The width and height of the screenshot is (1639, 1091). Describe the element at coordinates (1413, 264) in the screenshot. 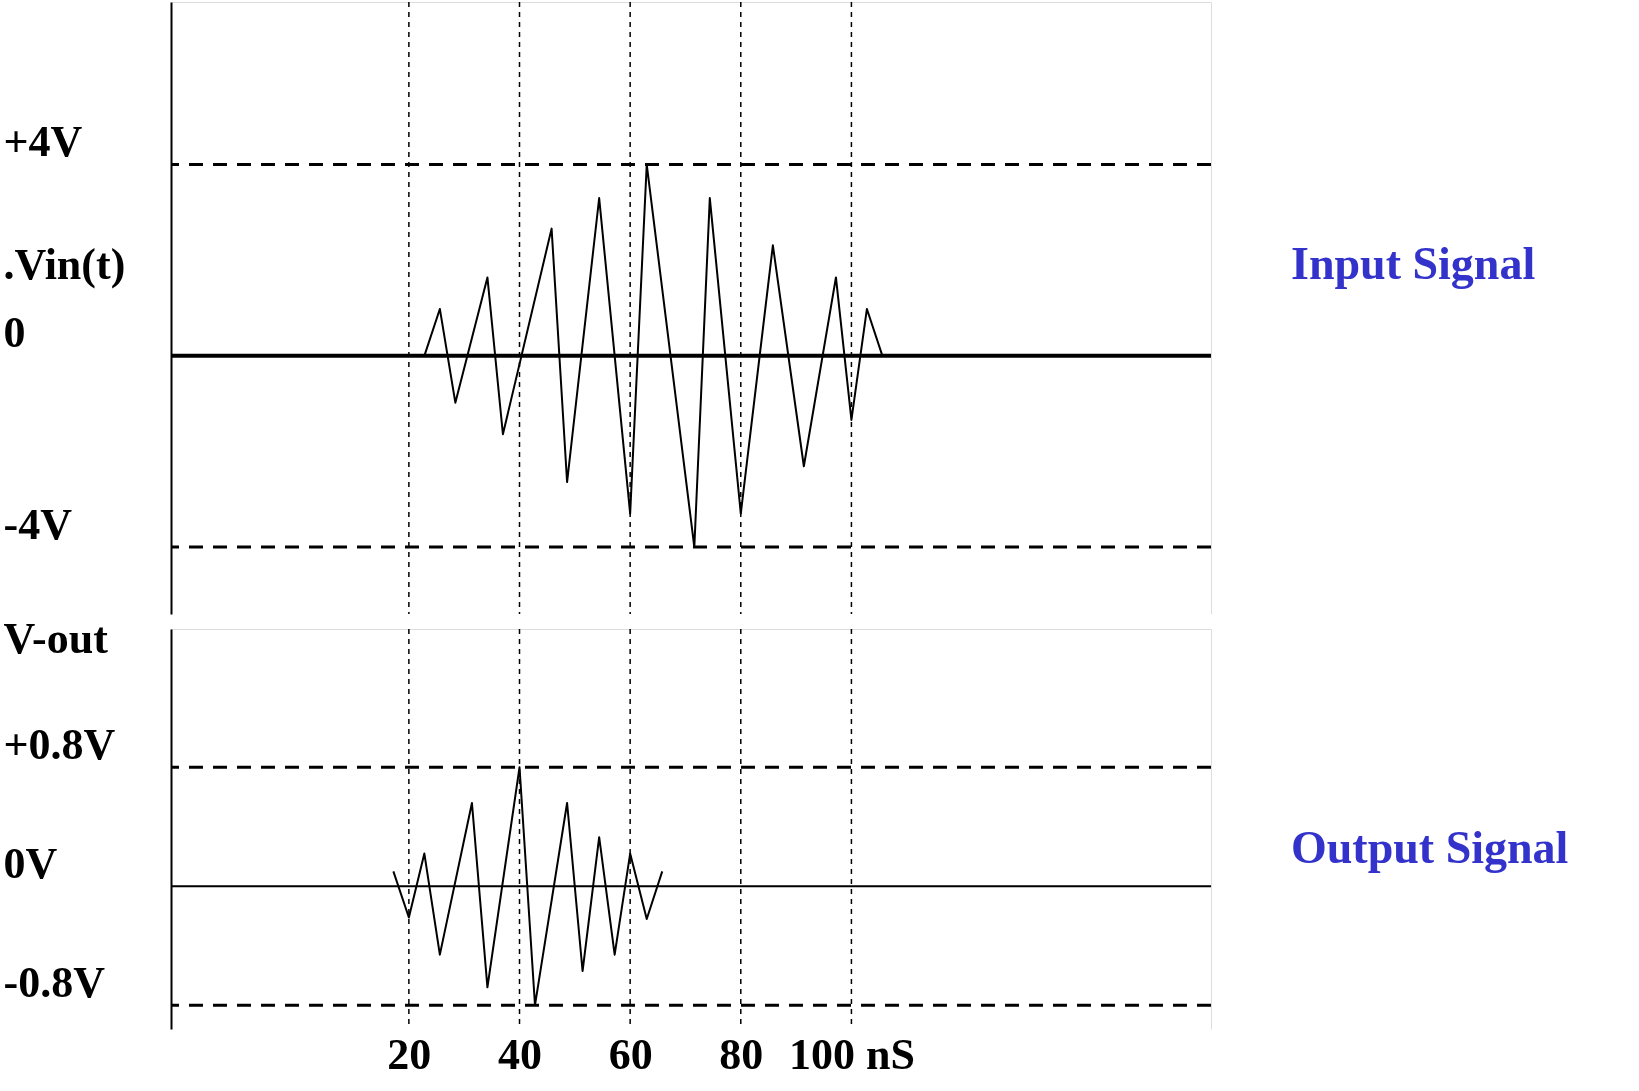

I see `text: Input Signal` at that location.